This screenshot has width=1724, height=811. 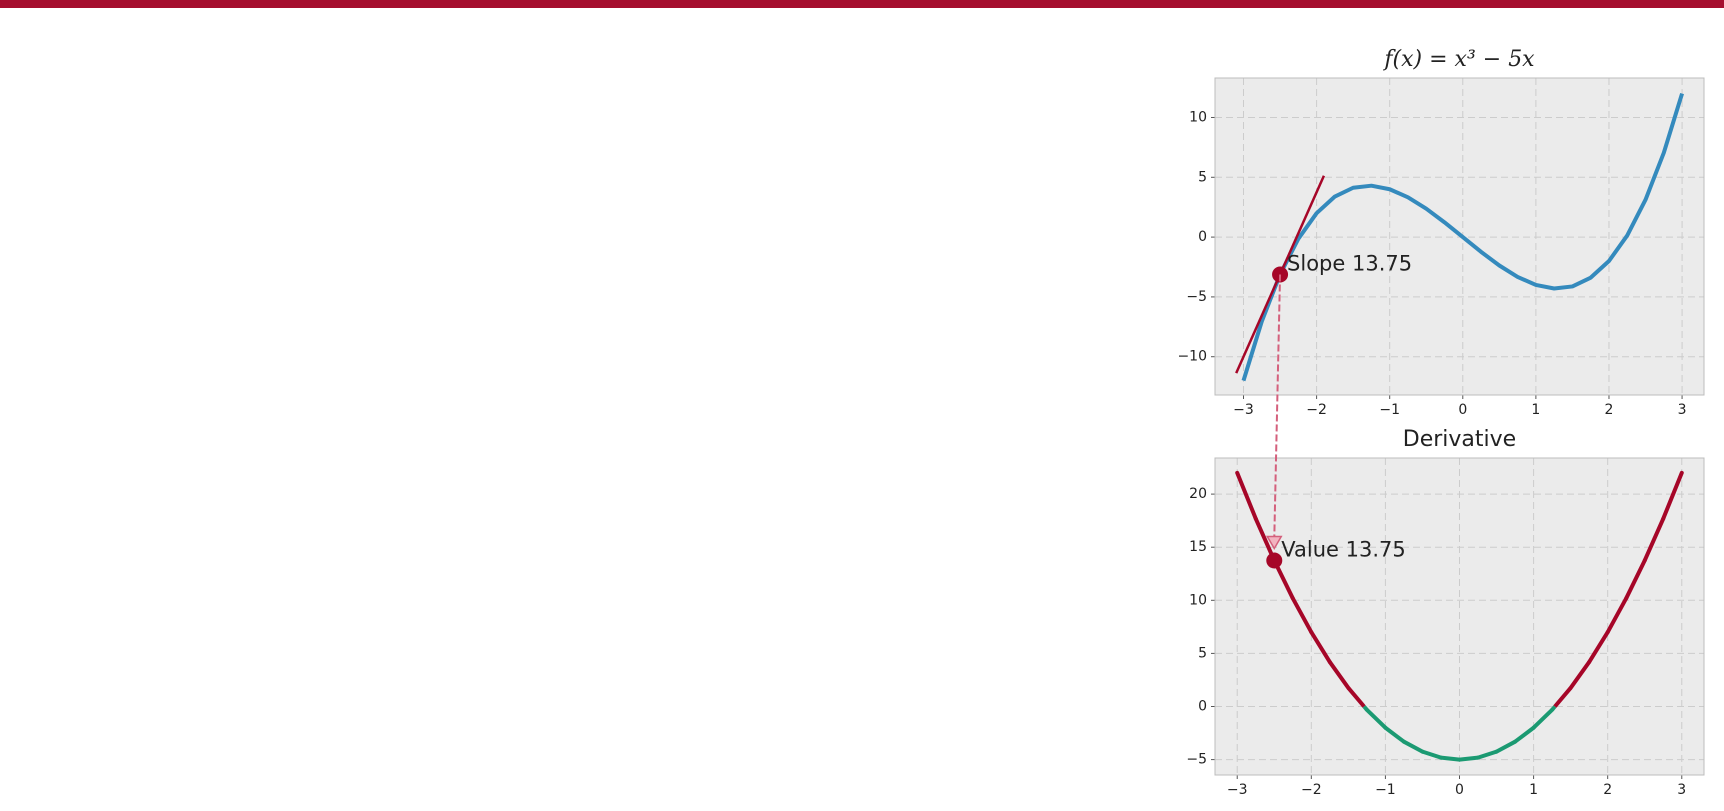 What do you see at coordinates (1349, 263) in the screenshot?
I see `annotation: Slope 13.75` at bounding box center [1349, 263].